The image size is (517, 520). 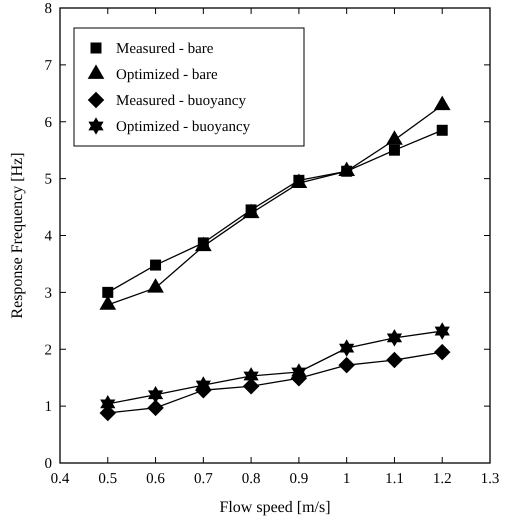 I want to click on legend-label: Measured - buoyancy, so click(x=181, y=101).